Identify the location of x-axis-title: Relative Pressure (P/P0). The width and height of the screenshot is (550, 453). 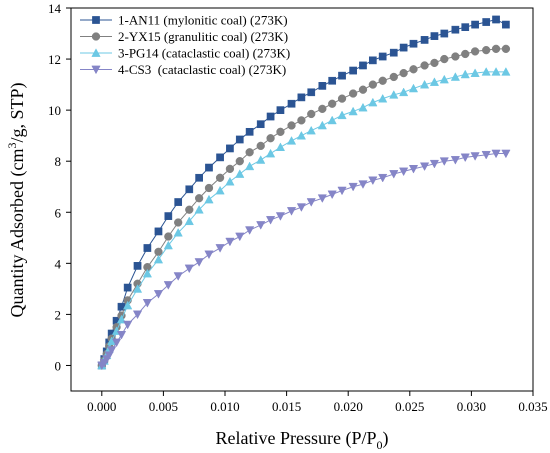
(302, 440).